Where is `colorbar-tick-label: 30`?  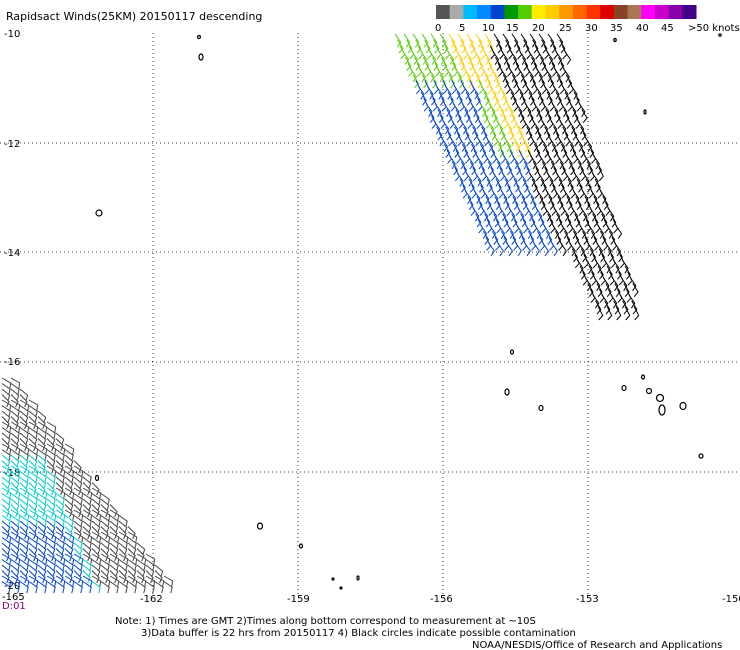
colorbar-tick-label: 30 is located at coordinates (591, 28).